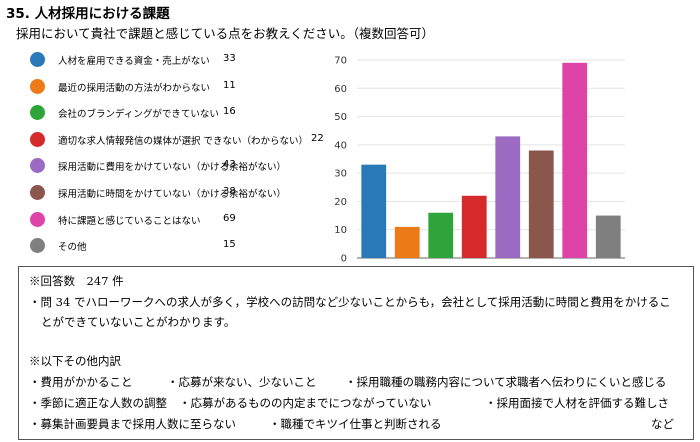  Describe the element at coordinates (225, 33) in the screenshot. I see `question-text: 採用において貴社で課題と感じている点をお教えください。（複数回答可）` at that location.